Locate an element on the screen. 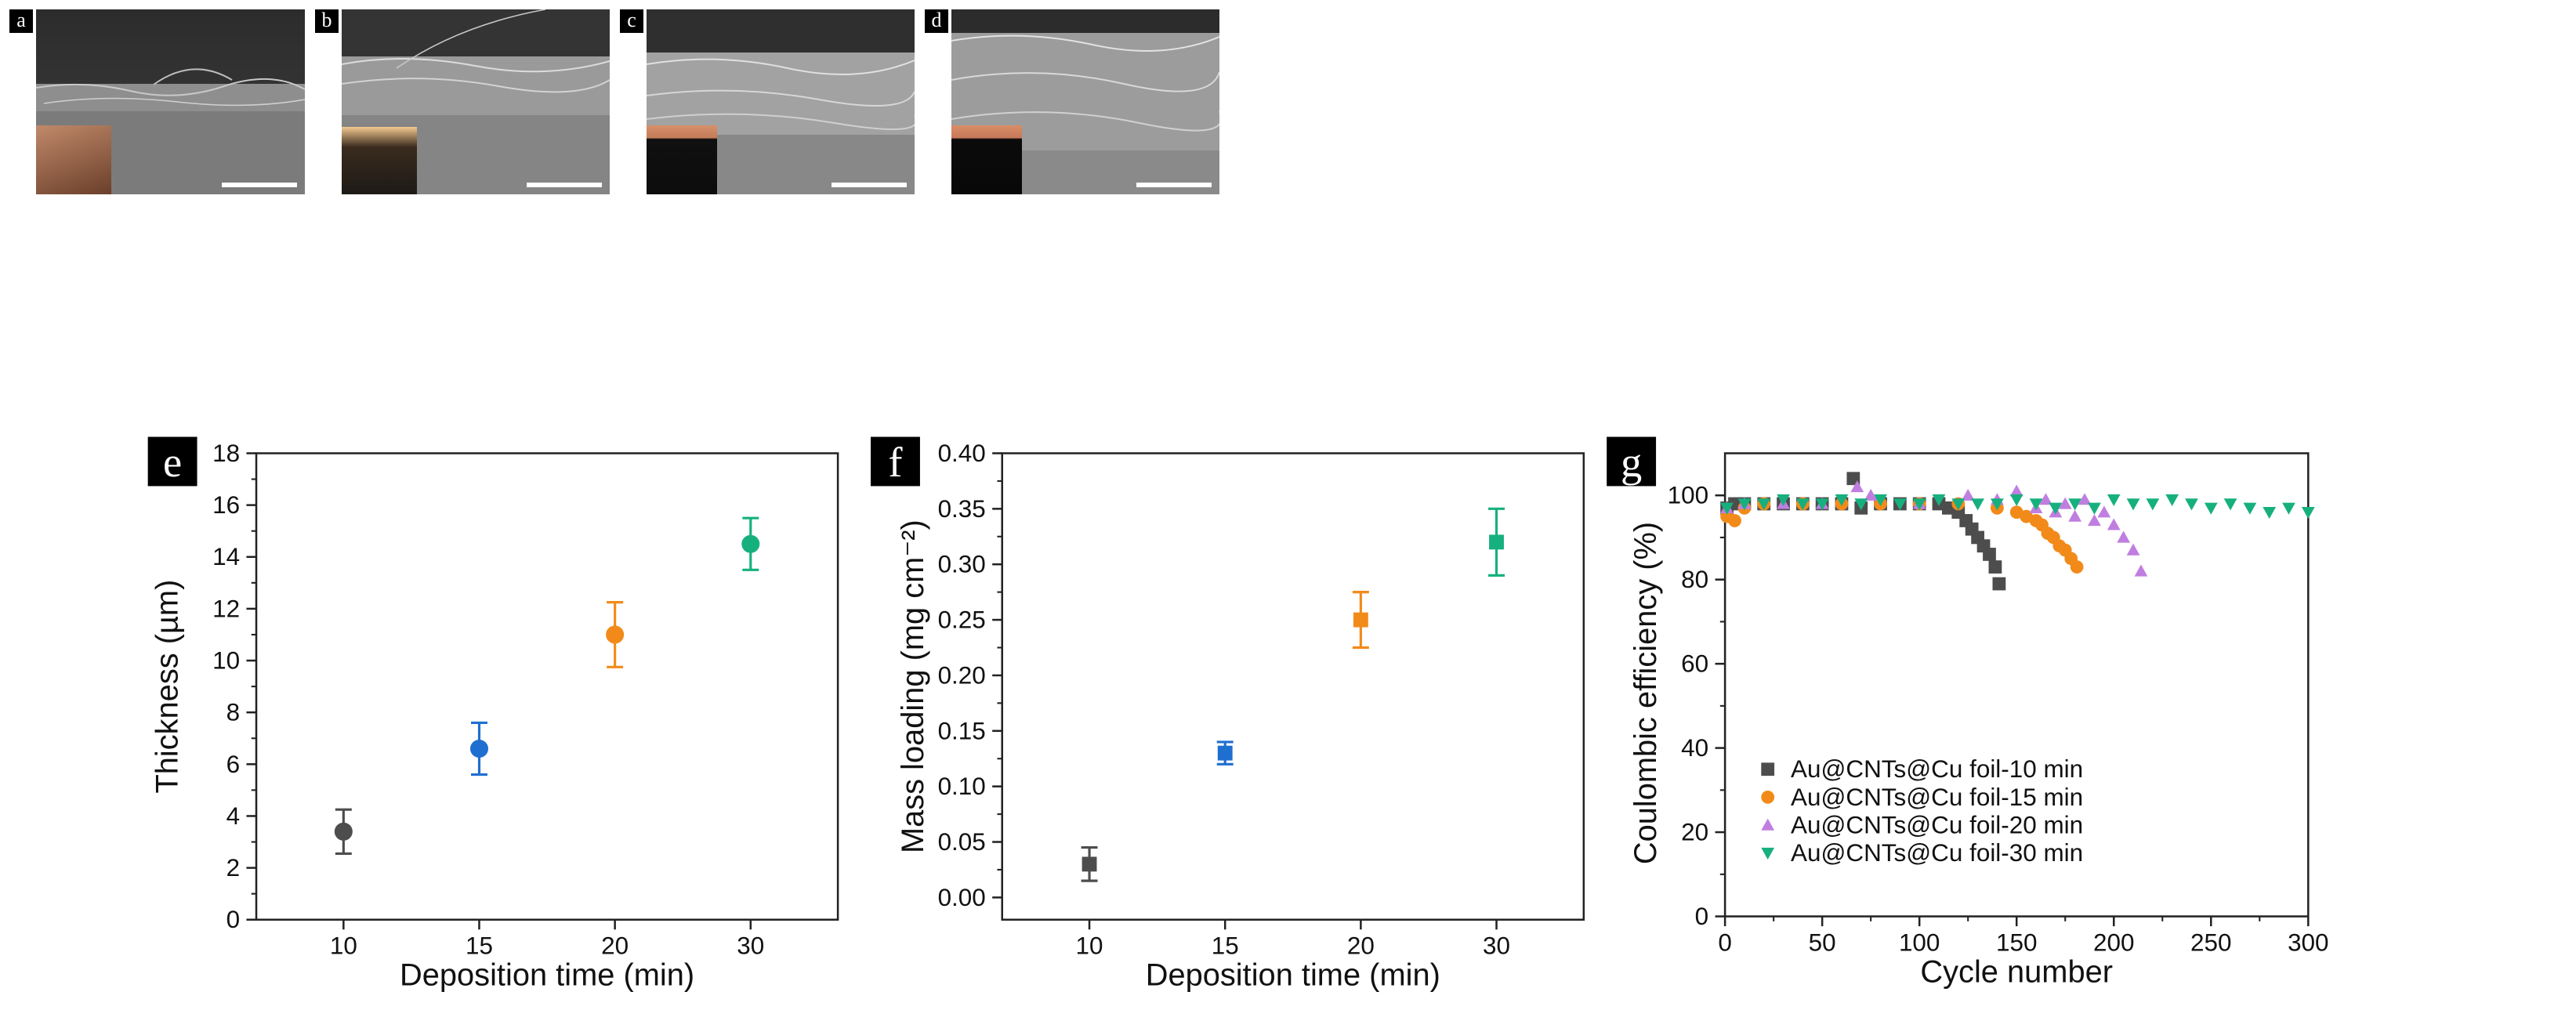 Image resolution: width=2576 pixels, height=1010 pixels. y-tick-label-f: 0.00 is located at coordinates (962, 897).